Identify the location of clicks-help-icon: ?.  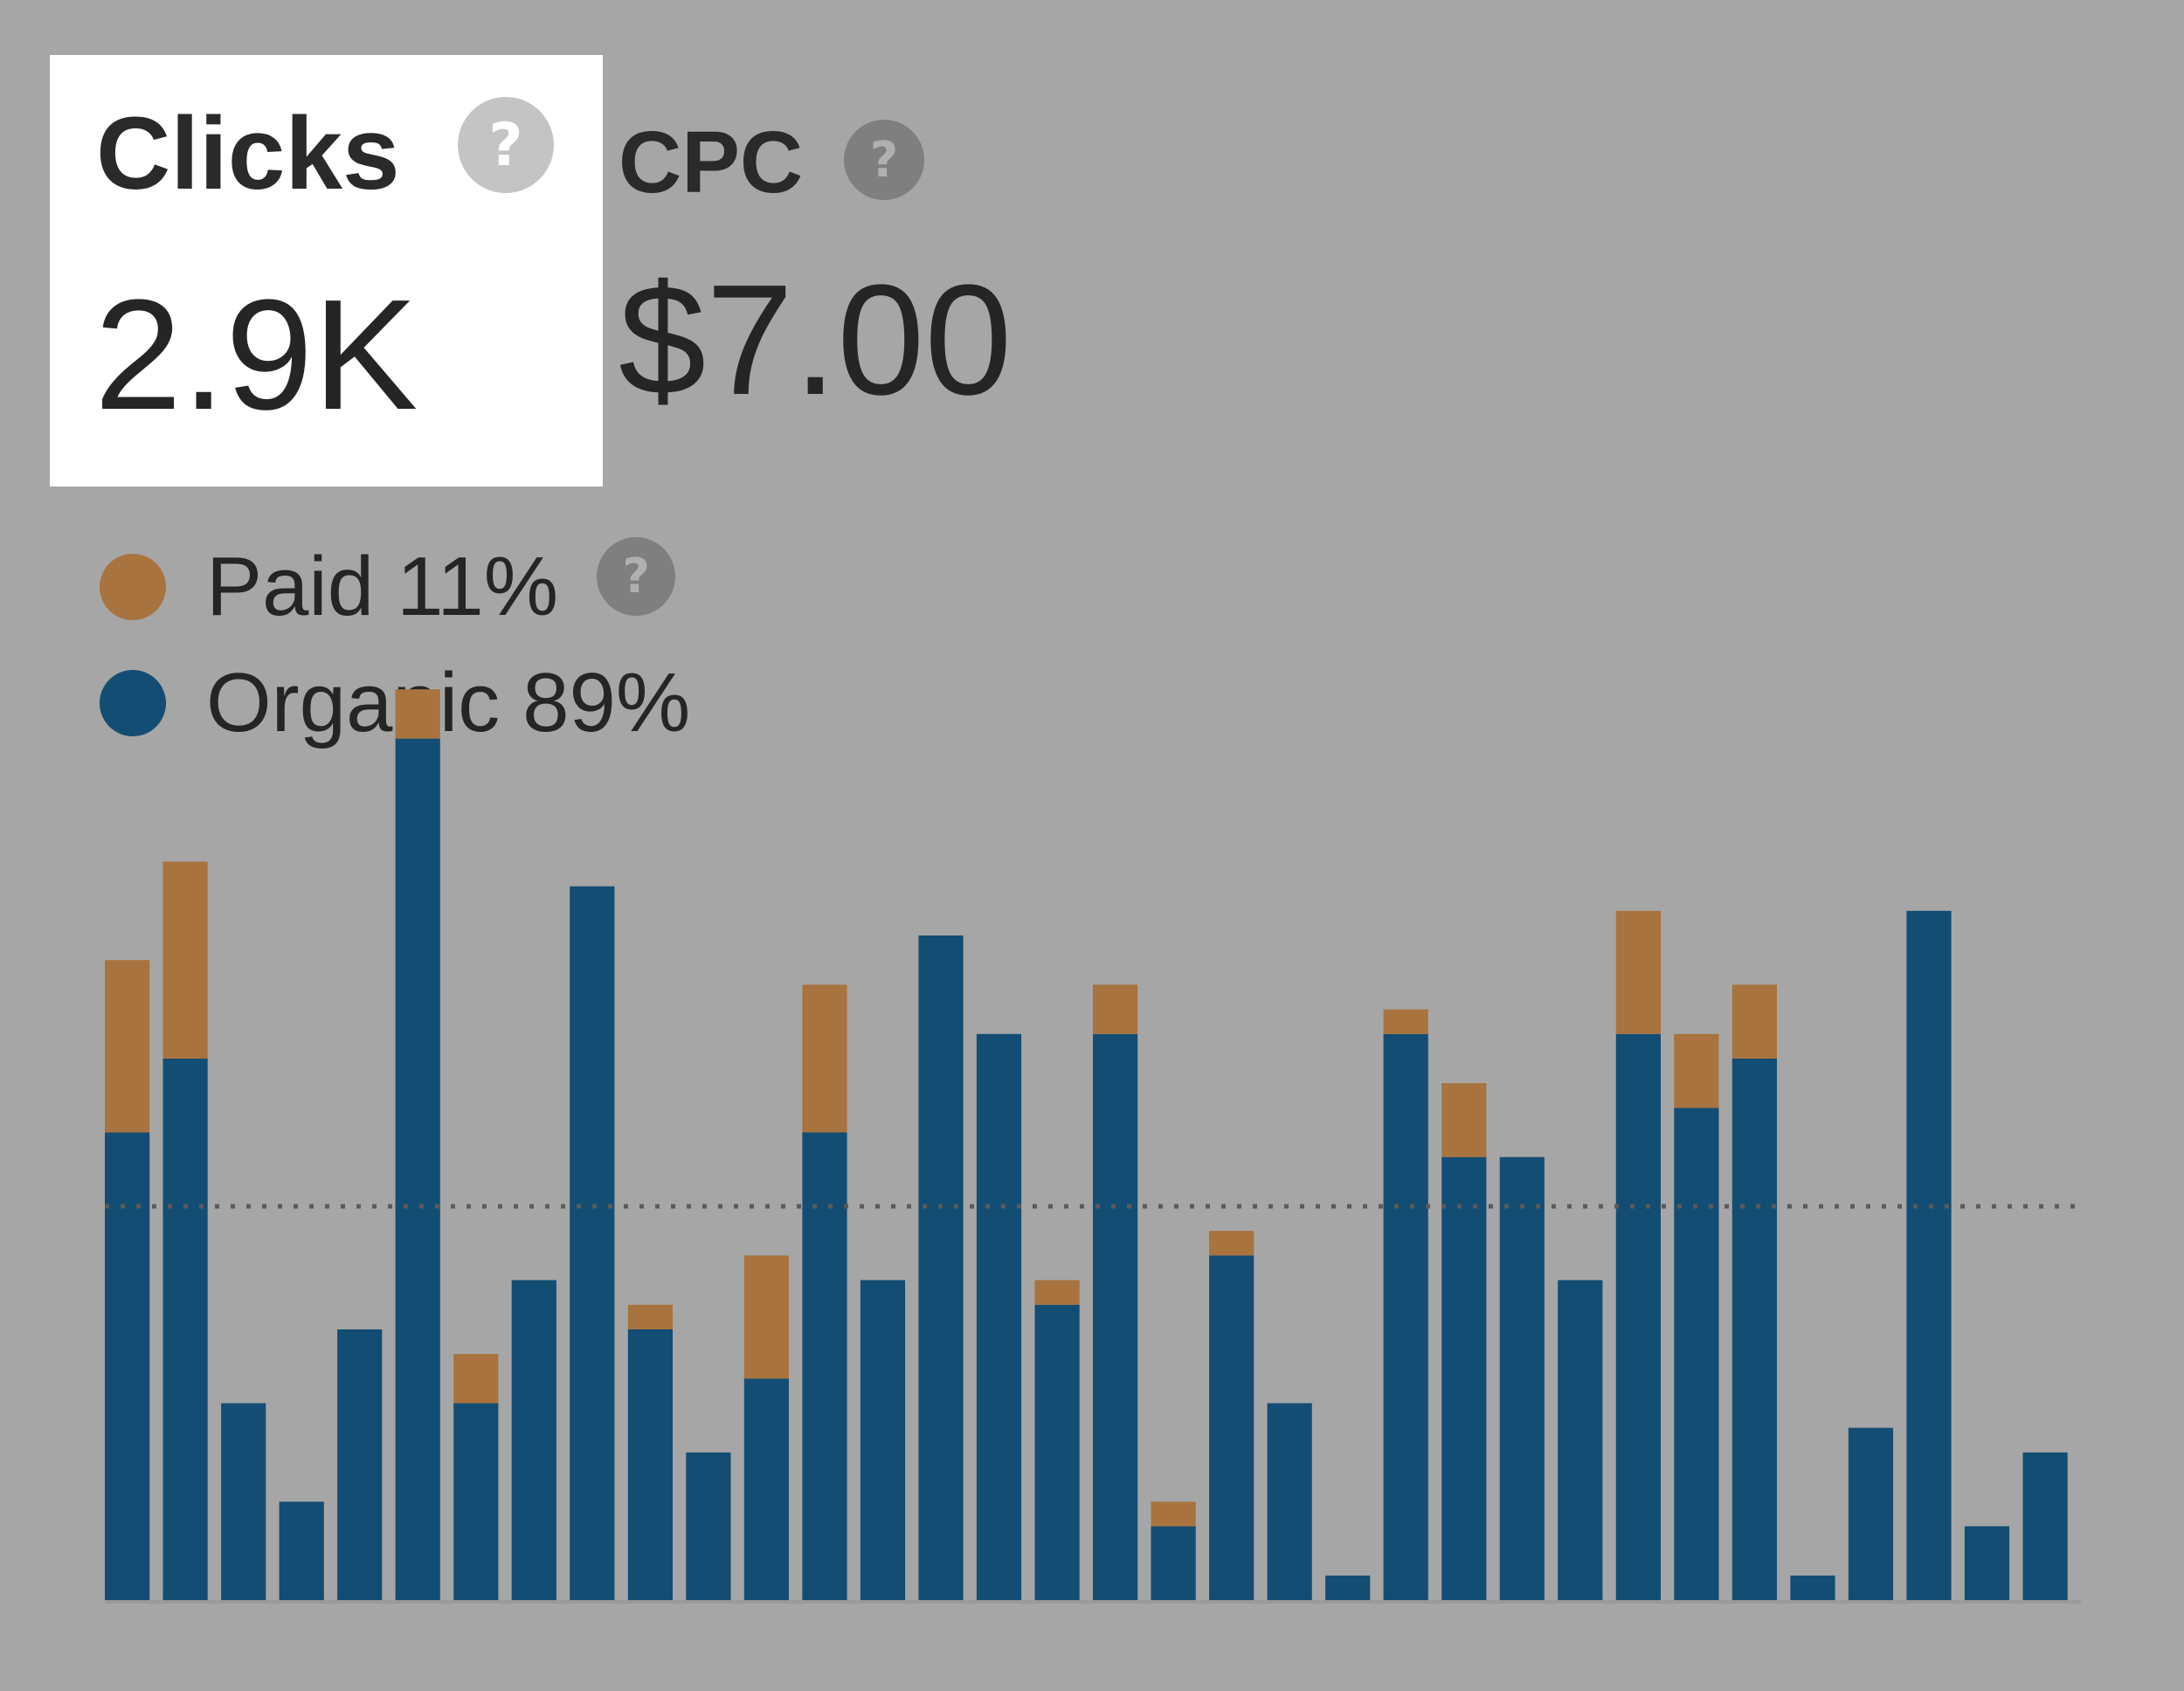
(506, 145).